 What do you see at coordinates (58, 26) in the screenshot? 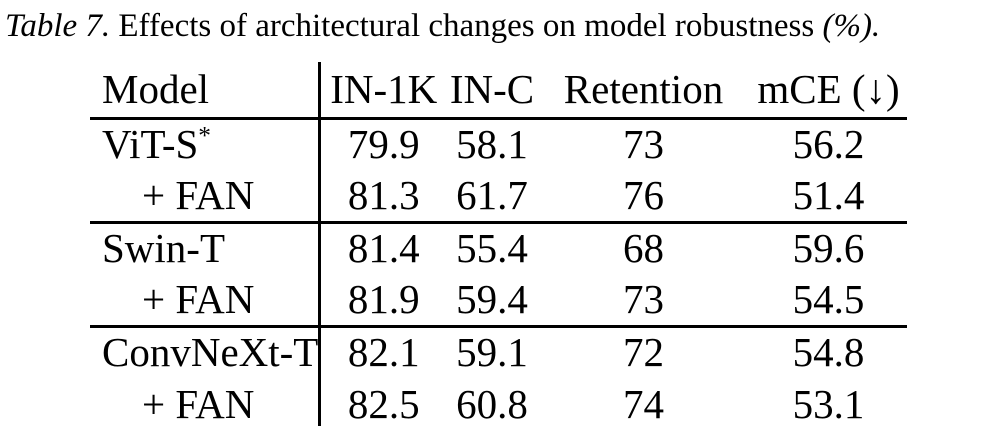
I see `caption-label: Table 7.` at bounding box center [58, 26].